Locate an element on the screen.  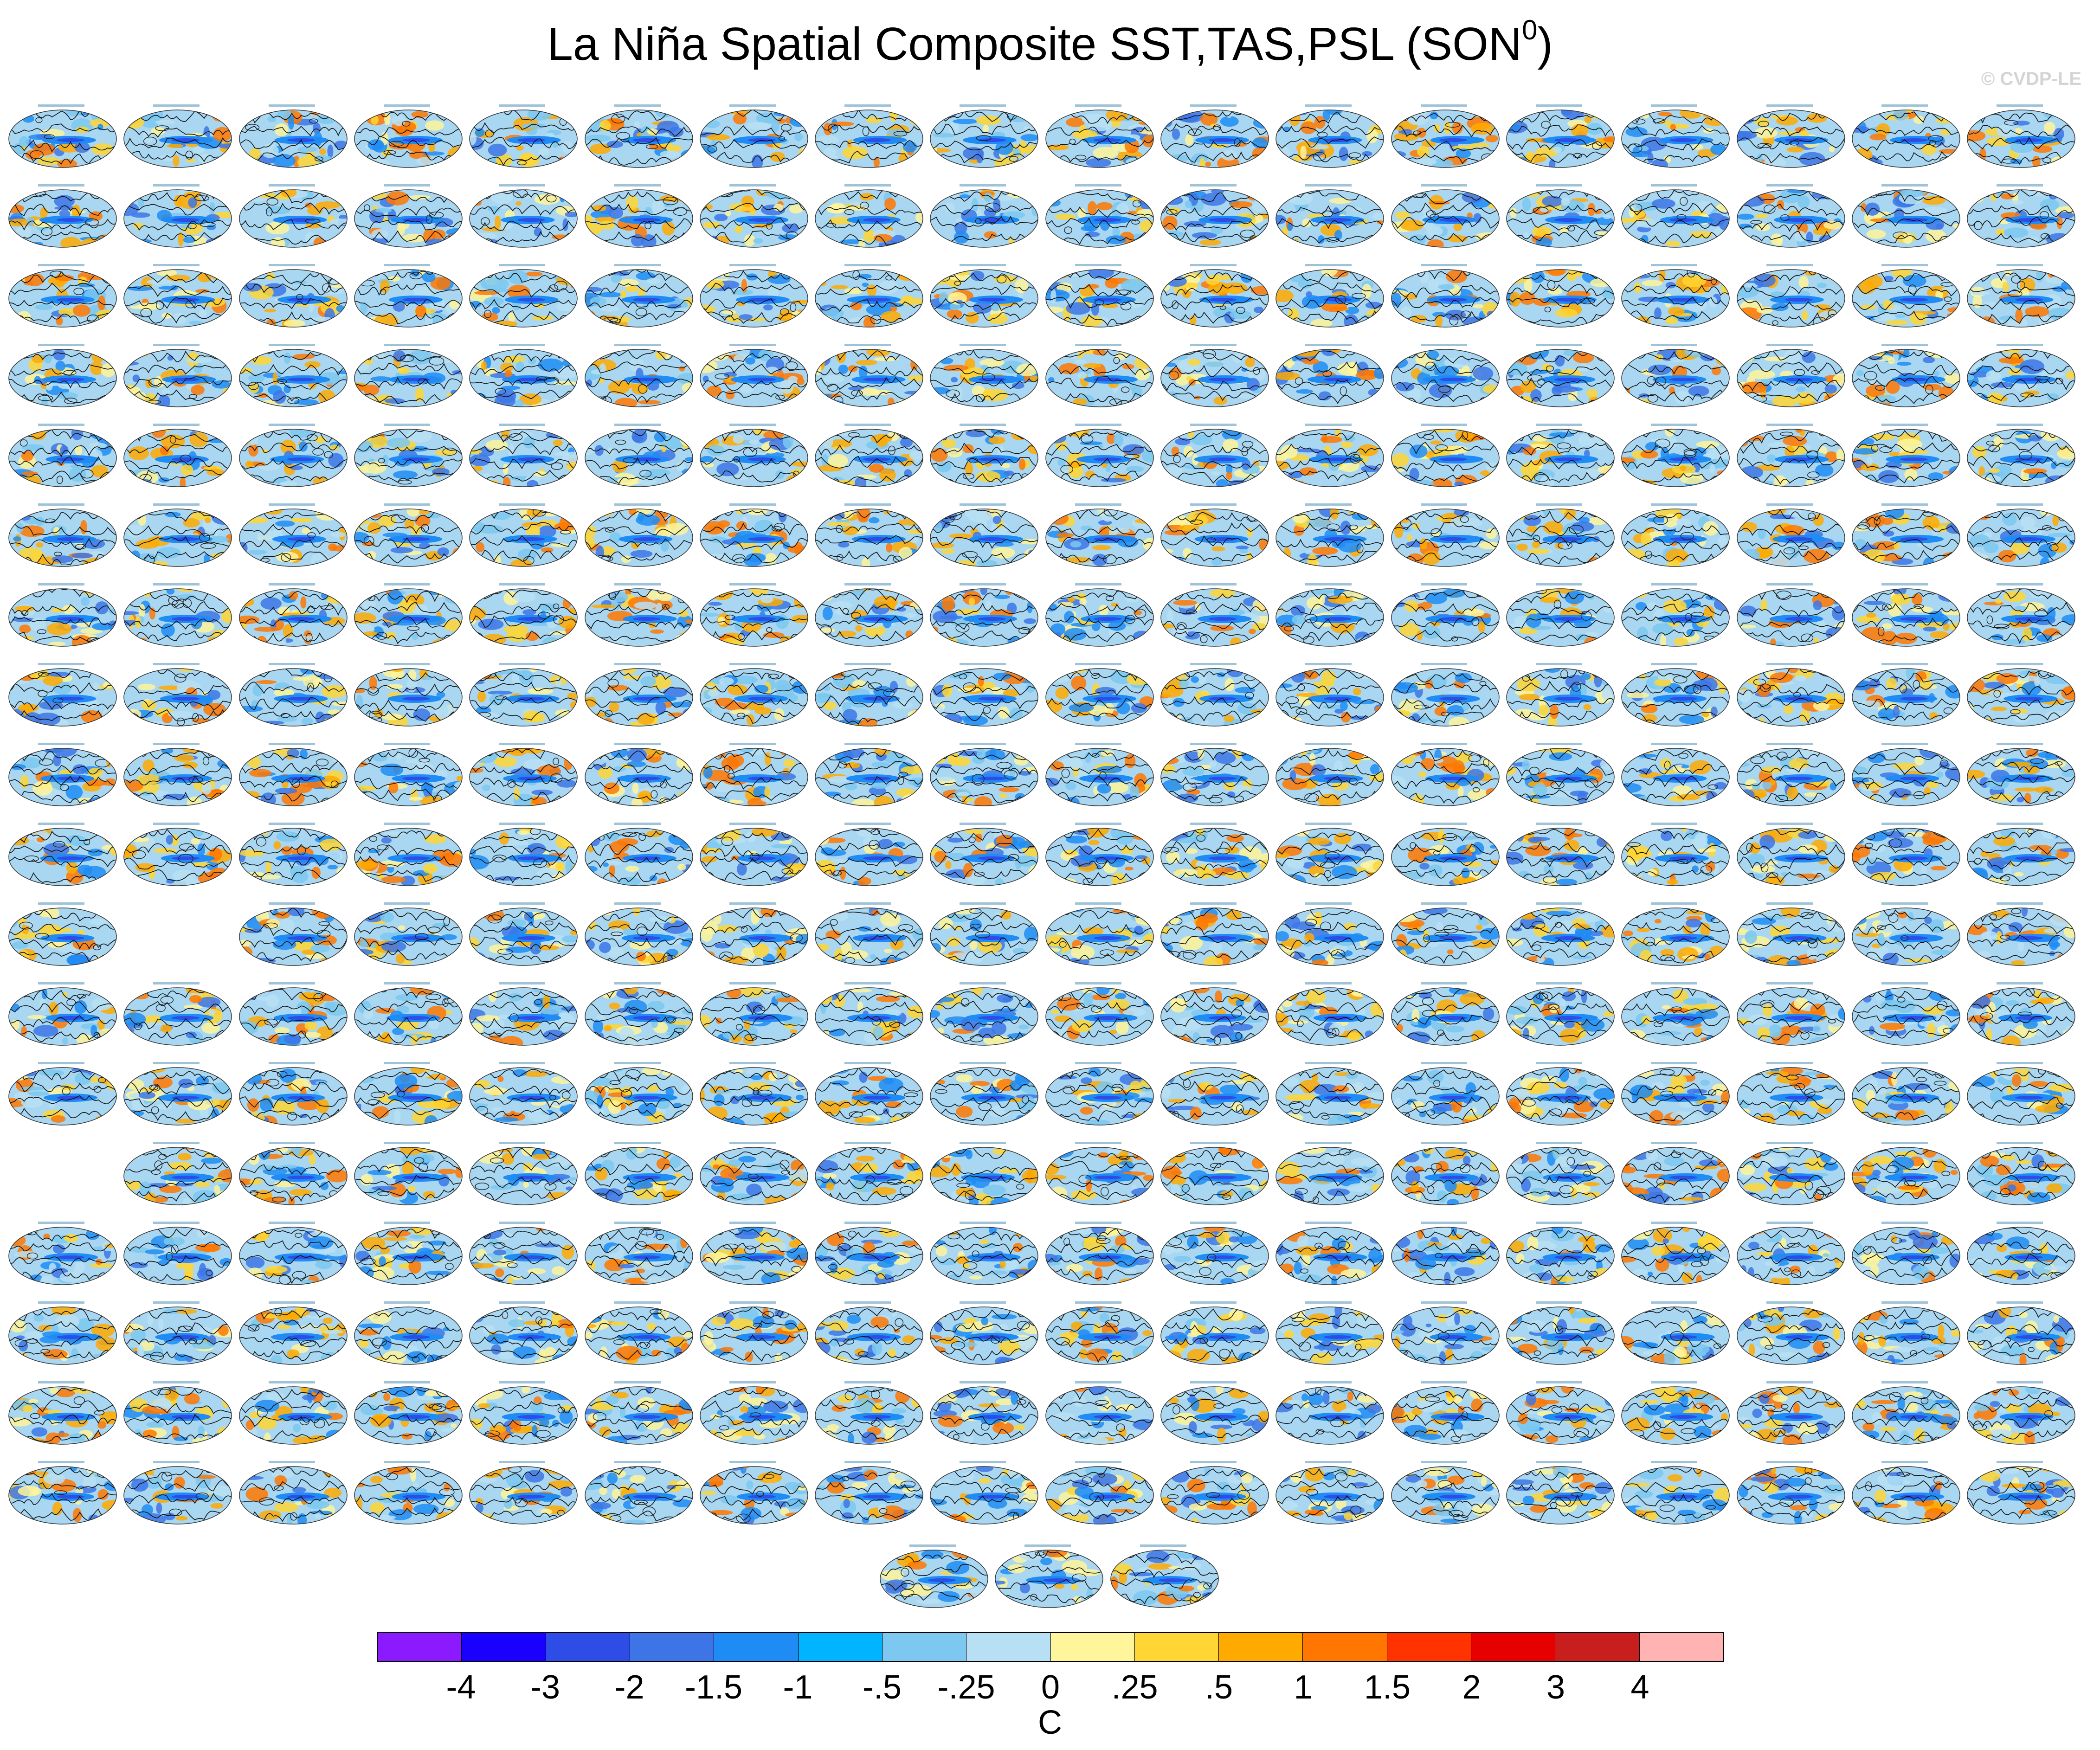
colorbar-tick-label: 1 is located at coordinates (1304, 1687).